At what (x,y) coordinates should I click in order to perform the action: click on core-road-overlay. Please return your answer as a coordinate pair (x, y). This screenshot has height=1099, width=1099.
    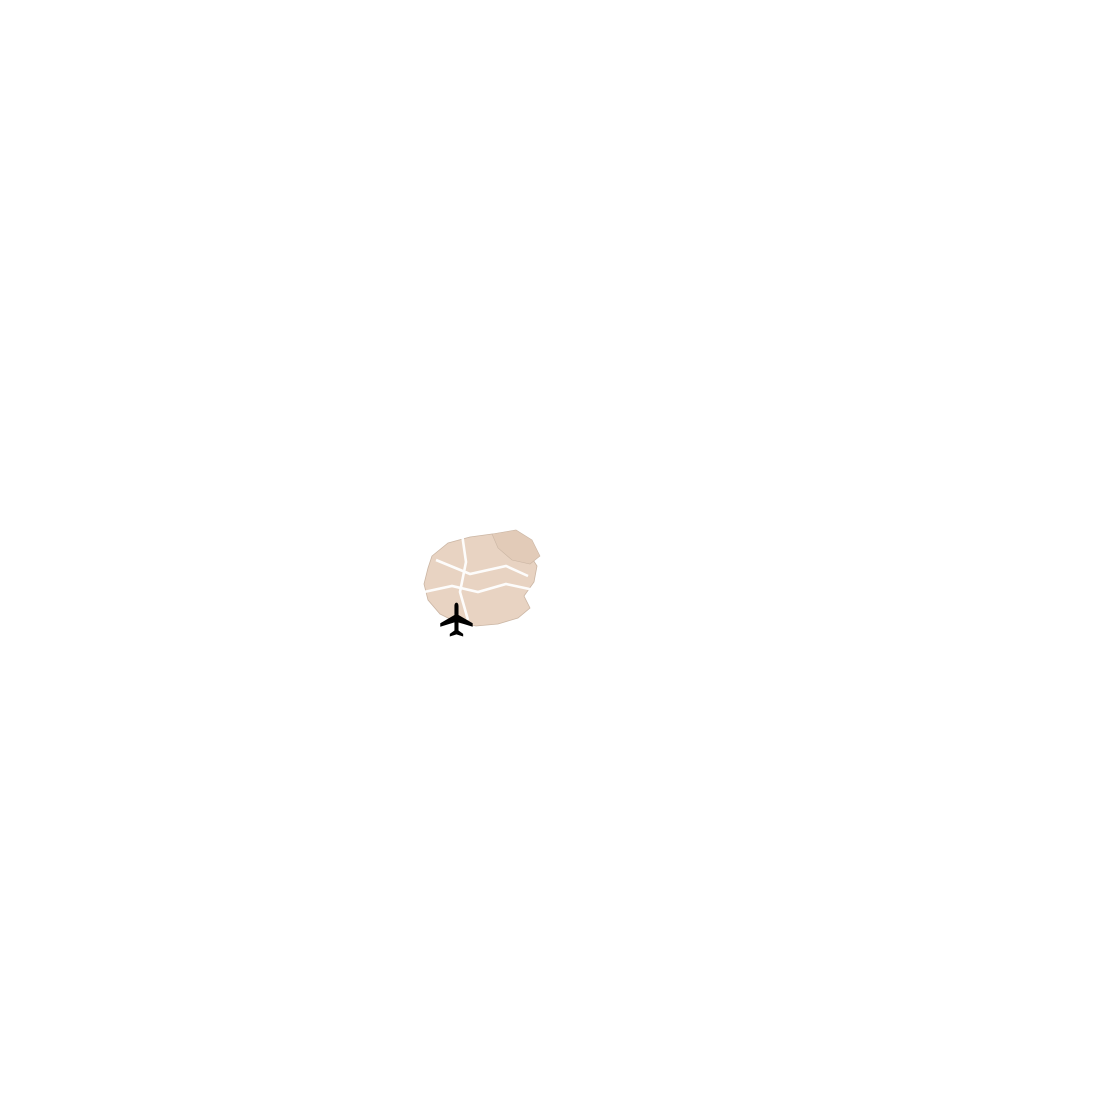
    Looking at the image, I should click on (479, 577).